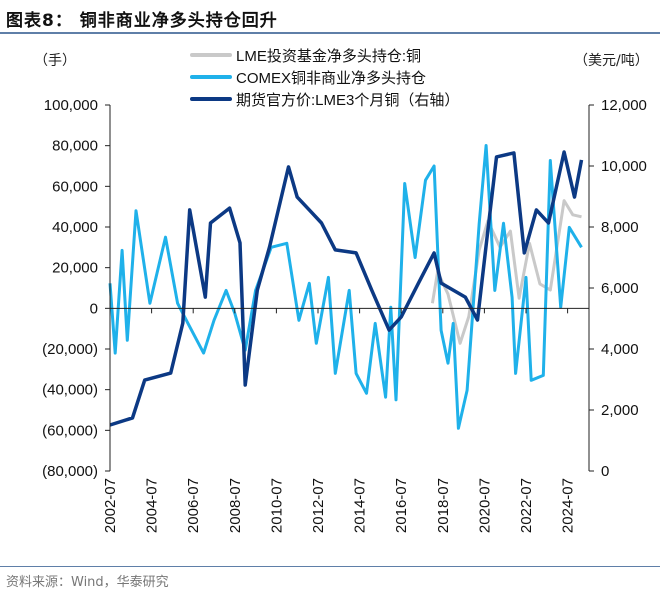 The width and height of the screenshot is (660, 591). I want to click on x-tick-label: 2020-07, so click(484, 505).